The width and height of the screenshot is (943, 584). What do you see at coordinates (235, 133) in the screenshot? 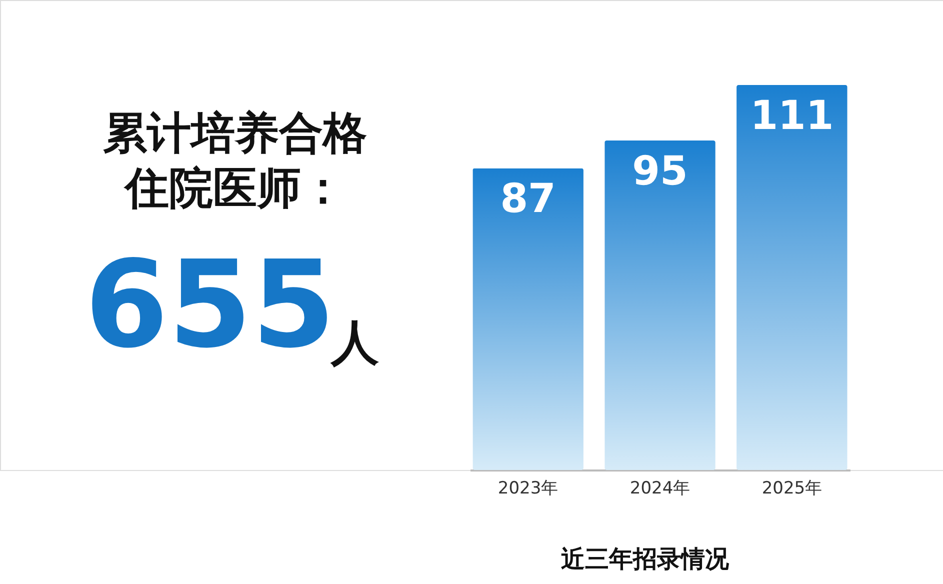
I see `text: 累计培养合格` at bounding box center [235, 133].